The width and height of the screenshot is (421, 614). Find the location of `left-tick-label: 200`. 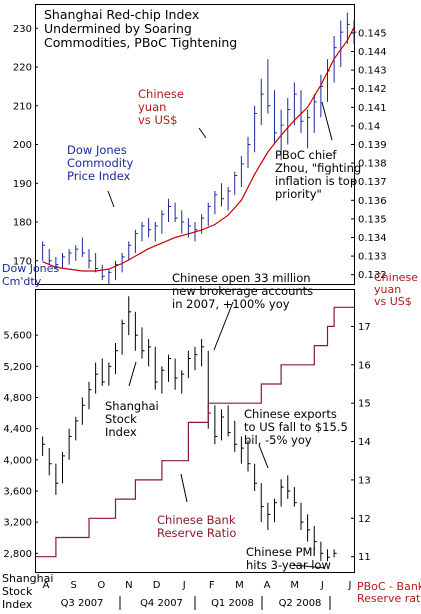

left-tick-label: 200 is located at coordinates (22, 145).